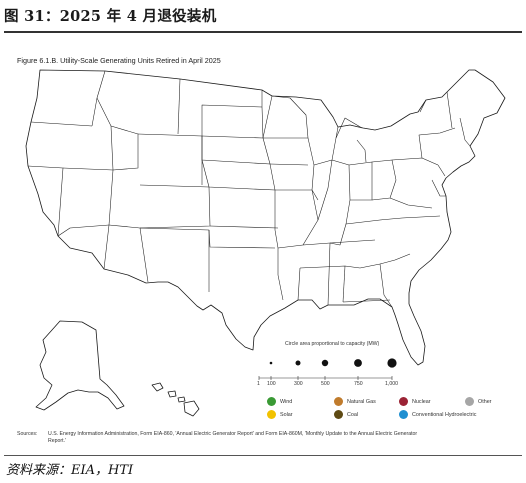 The height and width of the screenshot is (483, 526). I want to click on size-legend-scale, so click(327, 369).